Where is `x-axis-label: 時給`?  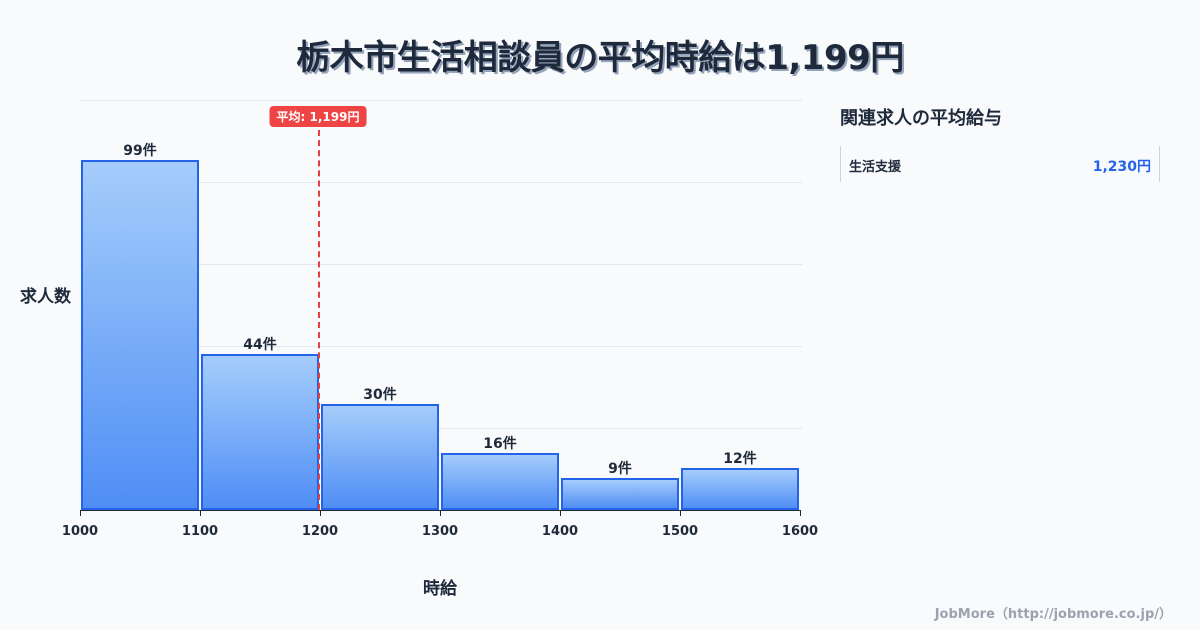
x-axis-label: 時給 is located at coordinates (440, 589).